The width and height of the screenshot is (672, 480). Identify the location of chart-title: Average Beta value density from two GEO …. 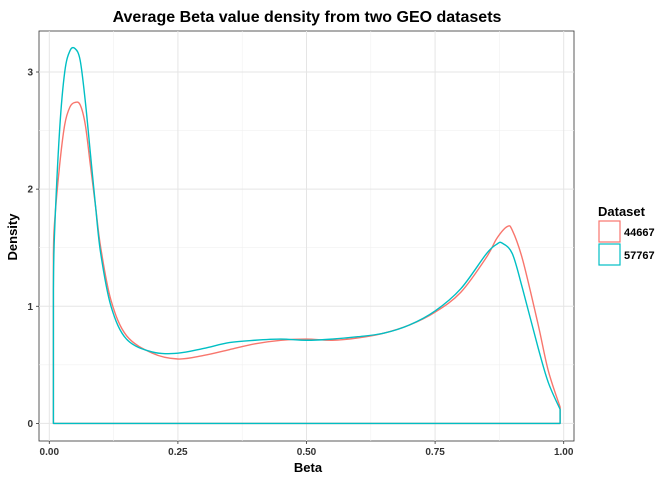
(307, 17).